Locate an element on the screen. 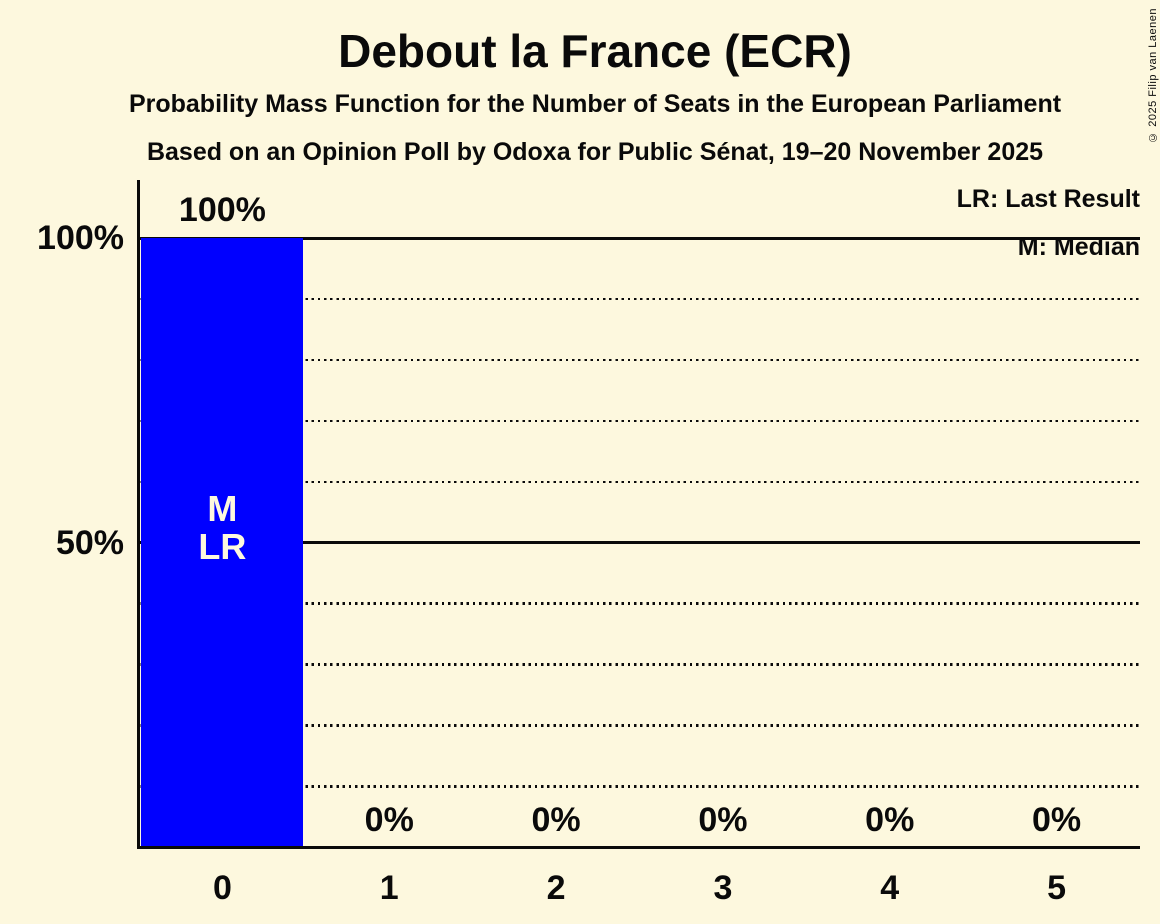 This screenshot has height=924, width=1160. y-tick-label-50-percent: 50% is located at coordinates (89, 542).